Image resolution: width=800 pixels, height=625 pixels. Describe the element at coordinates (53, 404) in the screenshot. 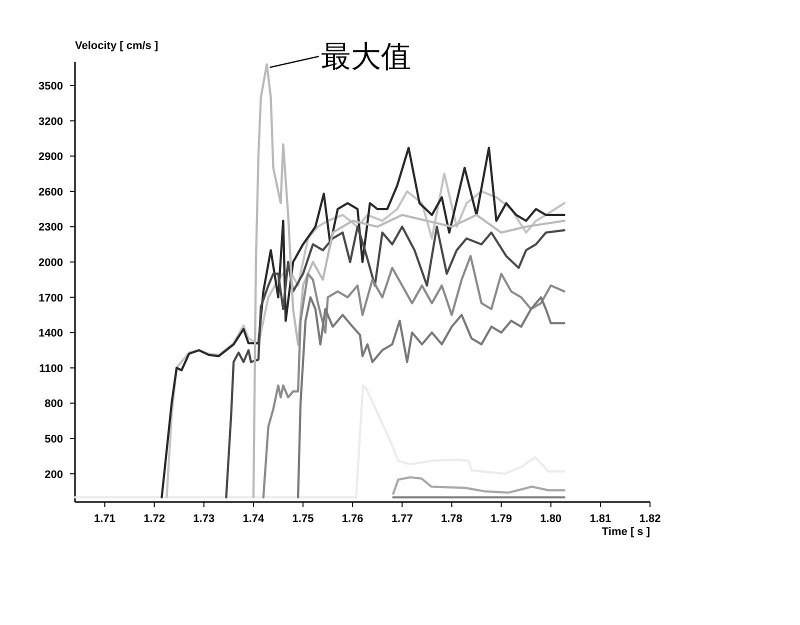

I see `y-tick-label: 800` at that location.